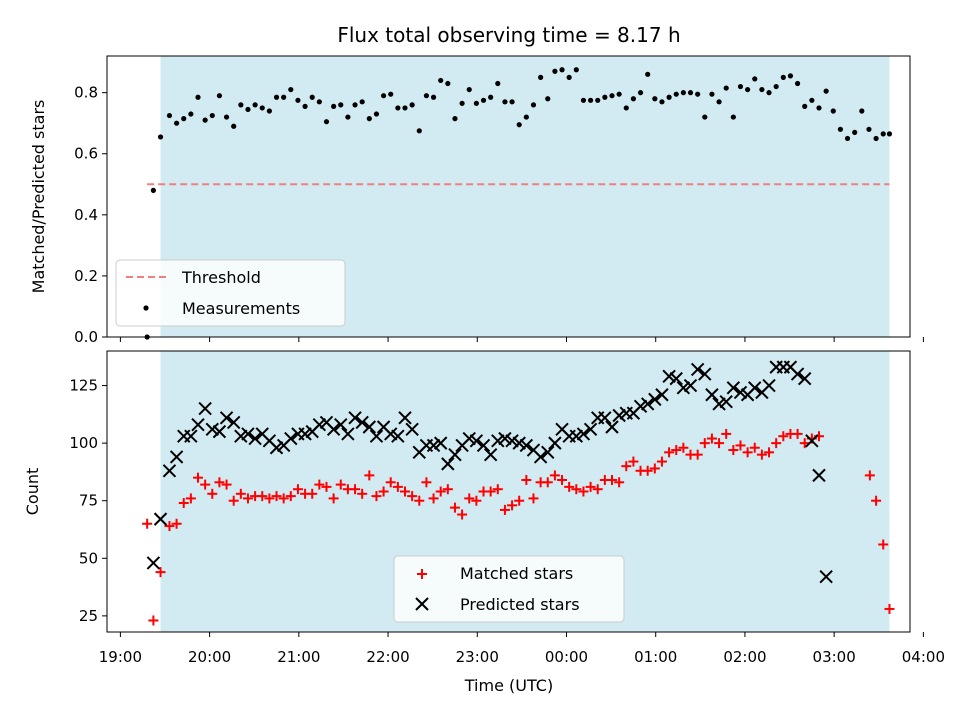 The image size is (960, 720). Describe the element at coordinates (923, 657) in the screenshot. I see `x-tick-label: 04:00` at that location.